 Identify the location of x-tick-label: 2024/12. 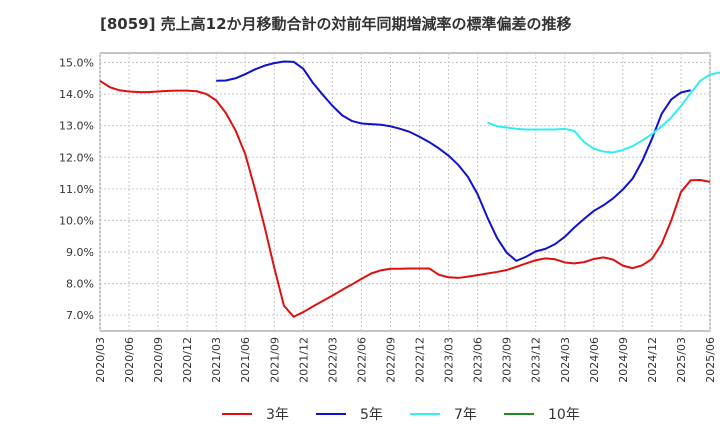
(652, 360).